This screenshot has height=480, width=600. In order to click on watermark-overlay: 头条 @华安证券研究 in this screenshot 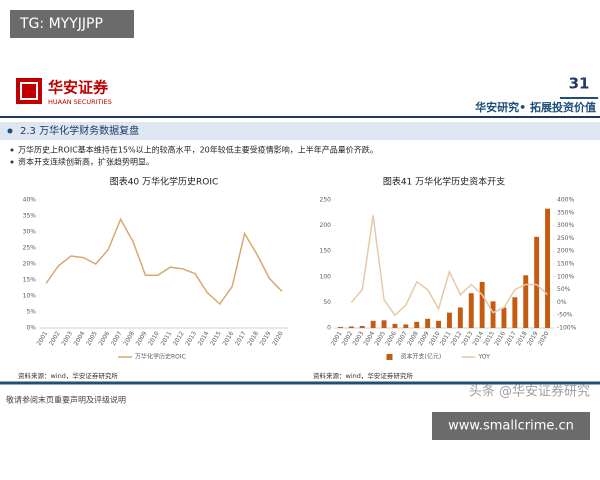, I will do `click(529, 392)`.